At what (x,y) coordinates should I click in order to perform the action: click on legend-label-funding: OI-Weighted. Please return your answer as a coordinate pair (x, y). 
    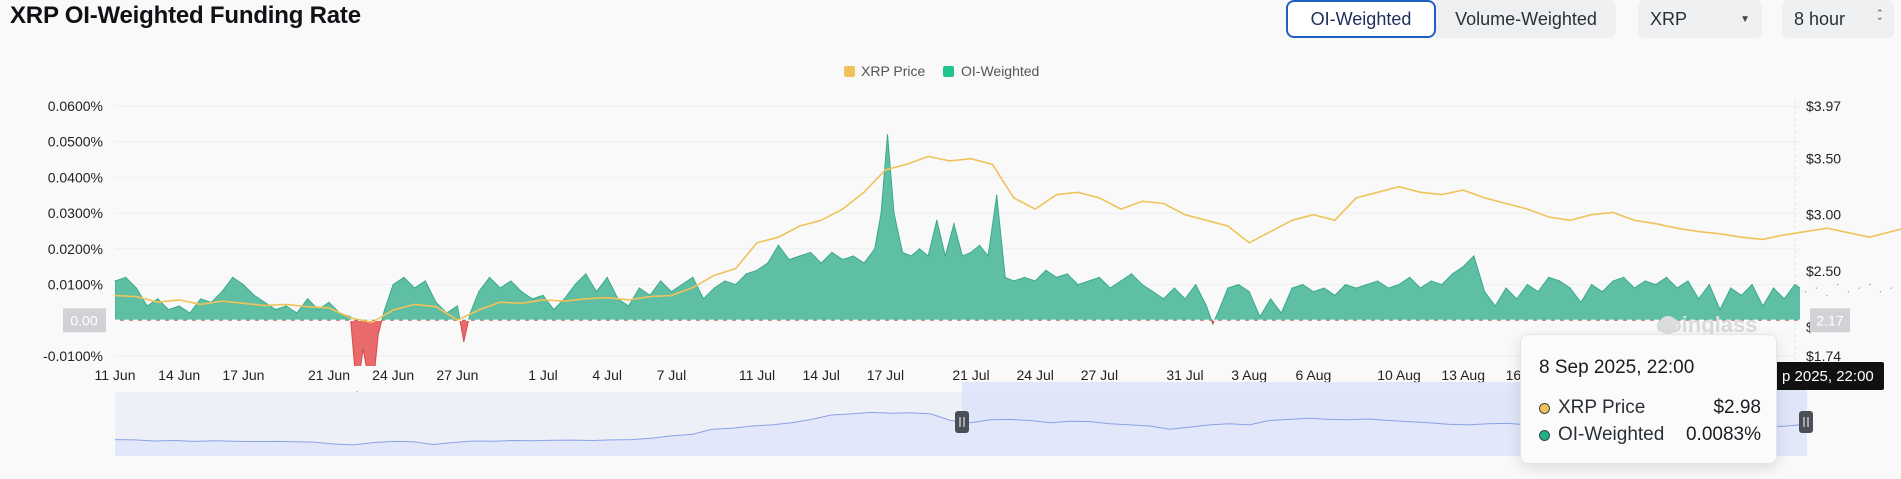
    Looking at the image, I should click on (1000, 71).